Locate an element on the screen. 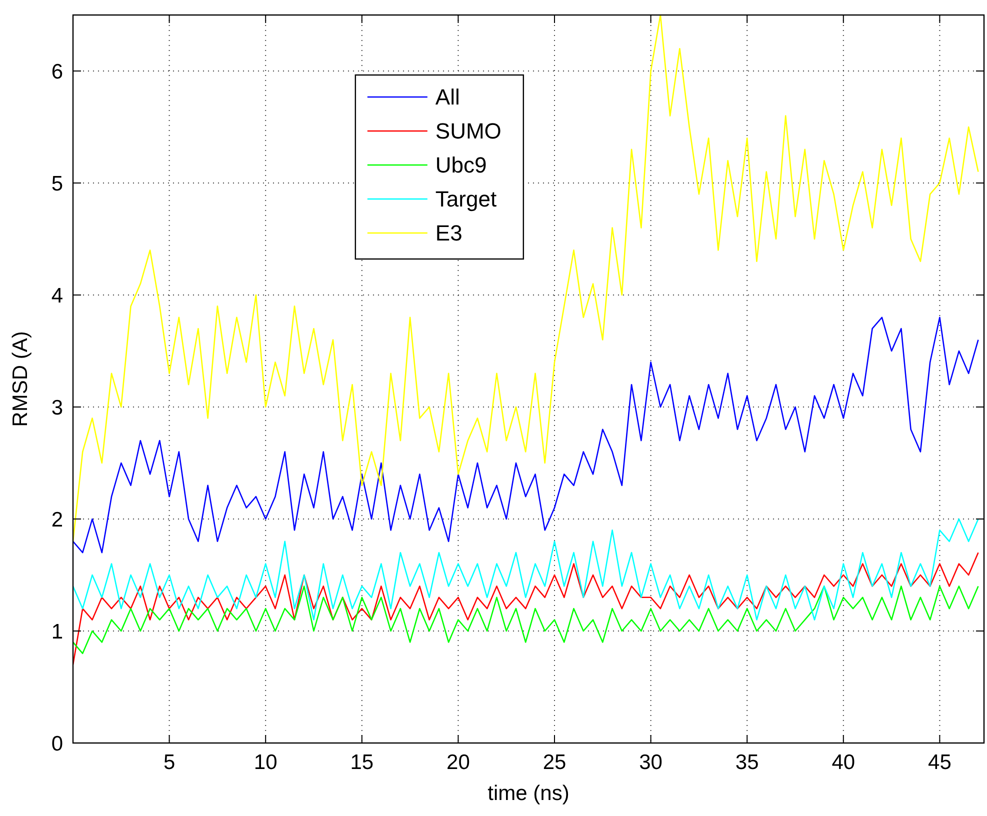 This screenshot has width=987, height=816. y-tick-label: 6 is located at coordinates (57, 72).